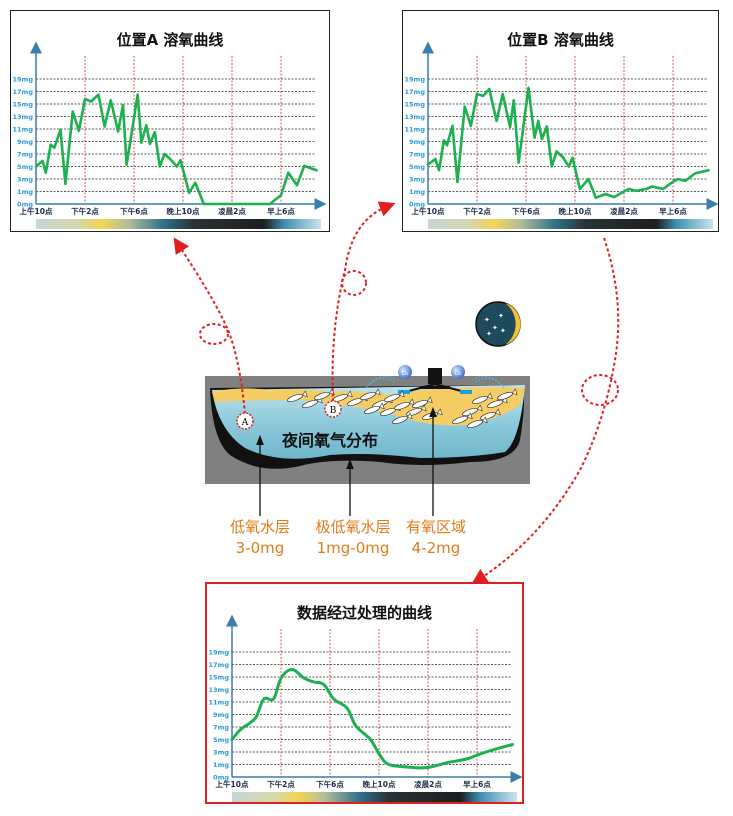 Image resolution: width=733 pixels, height=816 pixels. Describe the element at coordinates (435, 527) in the screenshot. I see `label-name: 有氧区域` at that location.